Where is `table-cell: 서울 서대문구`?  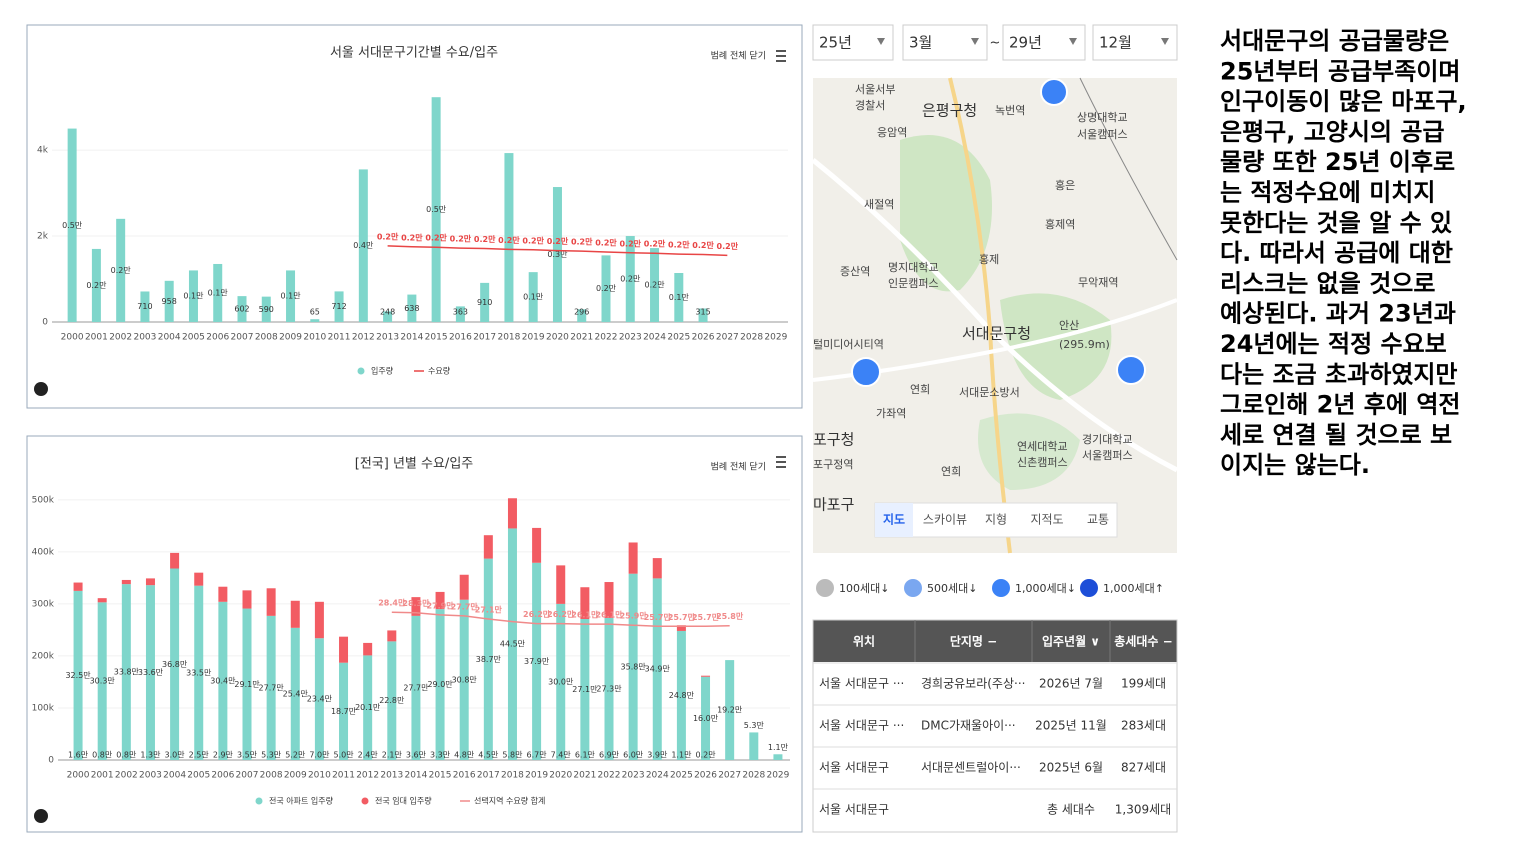
table-cell: 서울 서대문구 is located at coordinates (854, 768).